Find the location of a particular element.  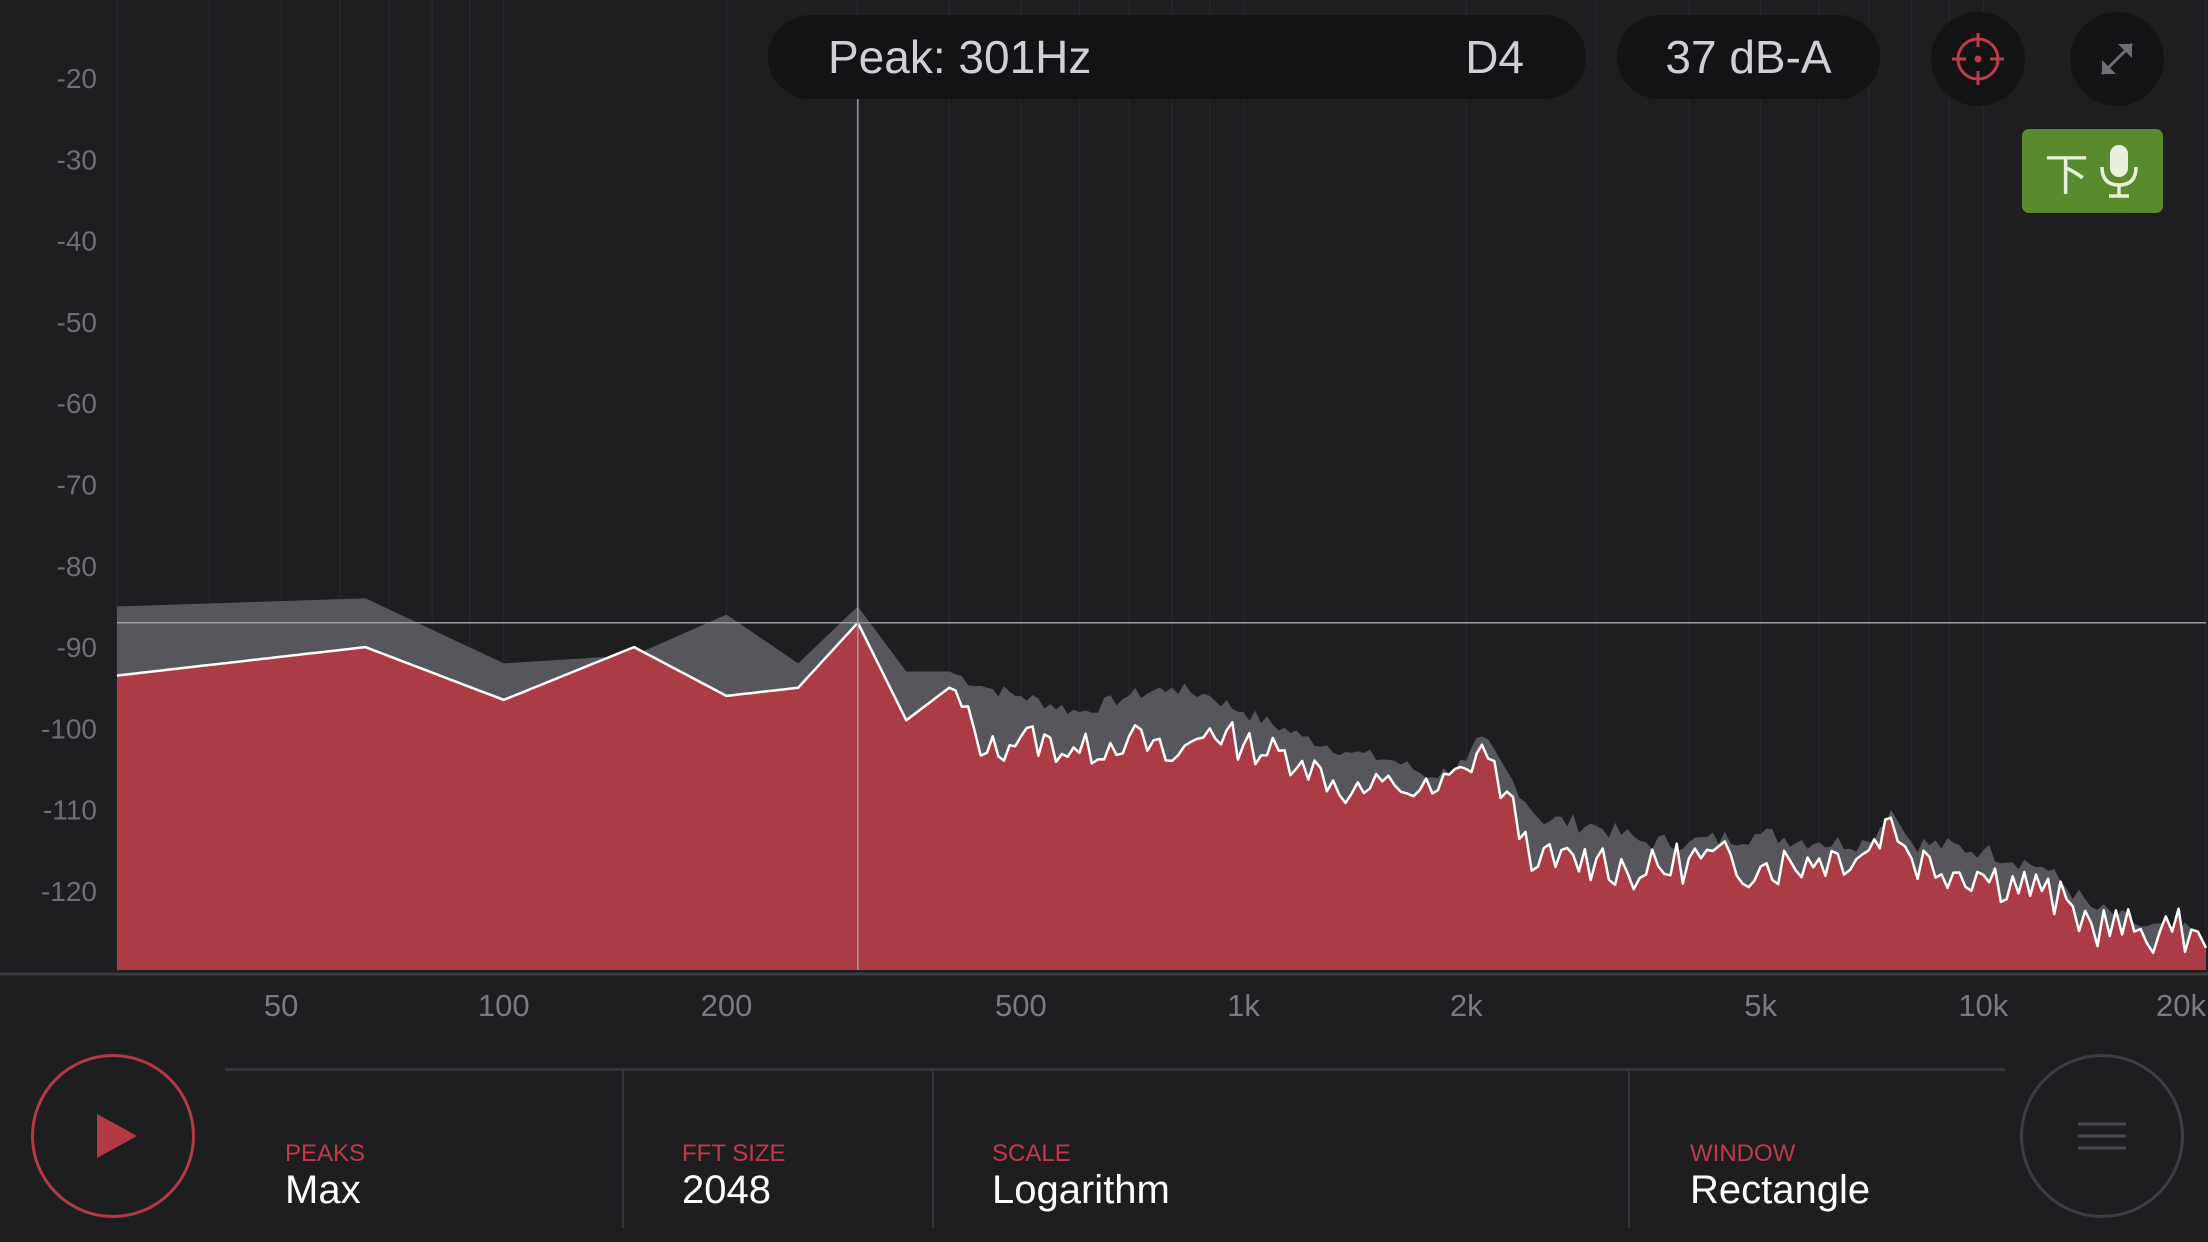

microphone-icon is located at coordinates (2118, 171).